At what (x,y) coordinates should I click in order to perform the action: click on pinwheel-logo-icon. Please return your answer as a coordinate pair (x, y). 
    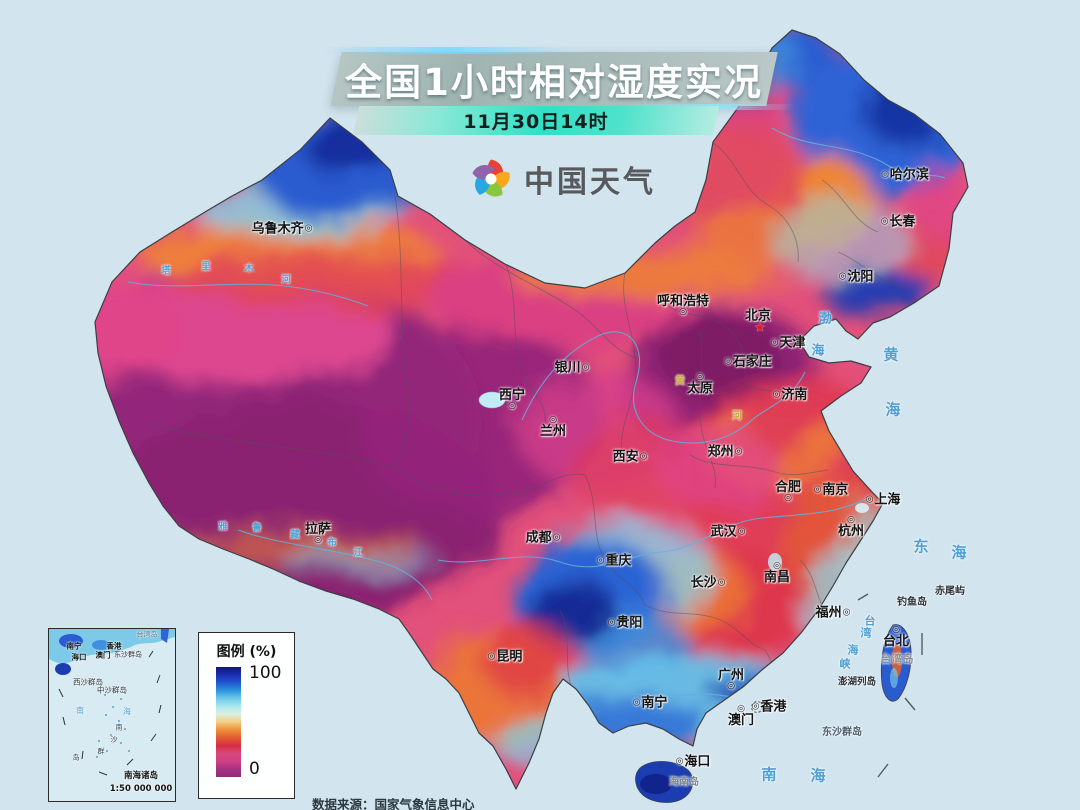
    Looking at the image, I should click on (491, 178).